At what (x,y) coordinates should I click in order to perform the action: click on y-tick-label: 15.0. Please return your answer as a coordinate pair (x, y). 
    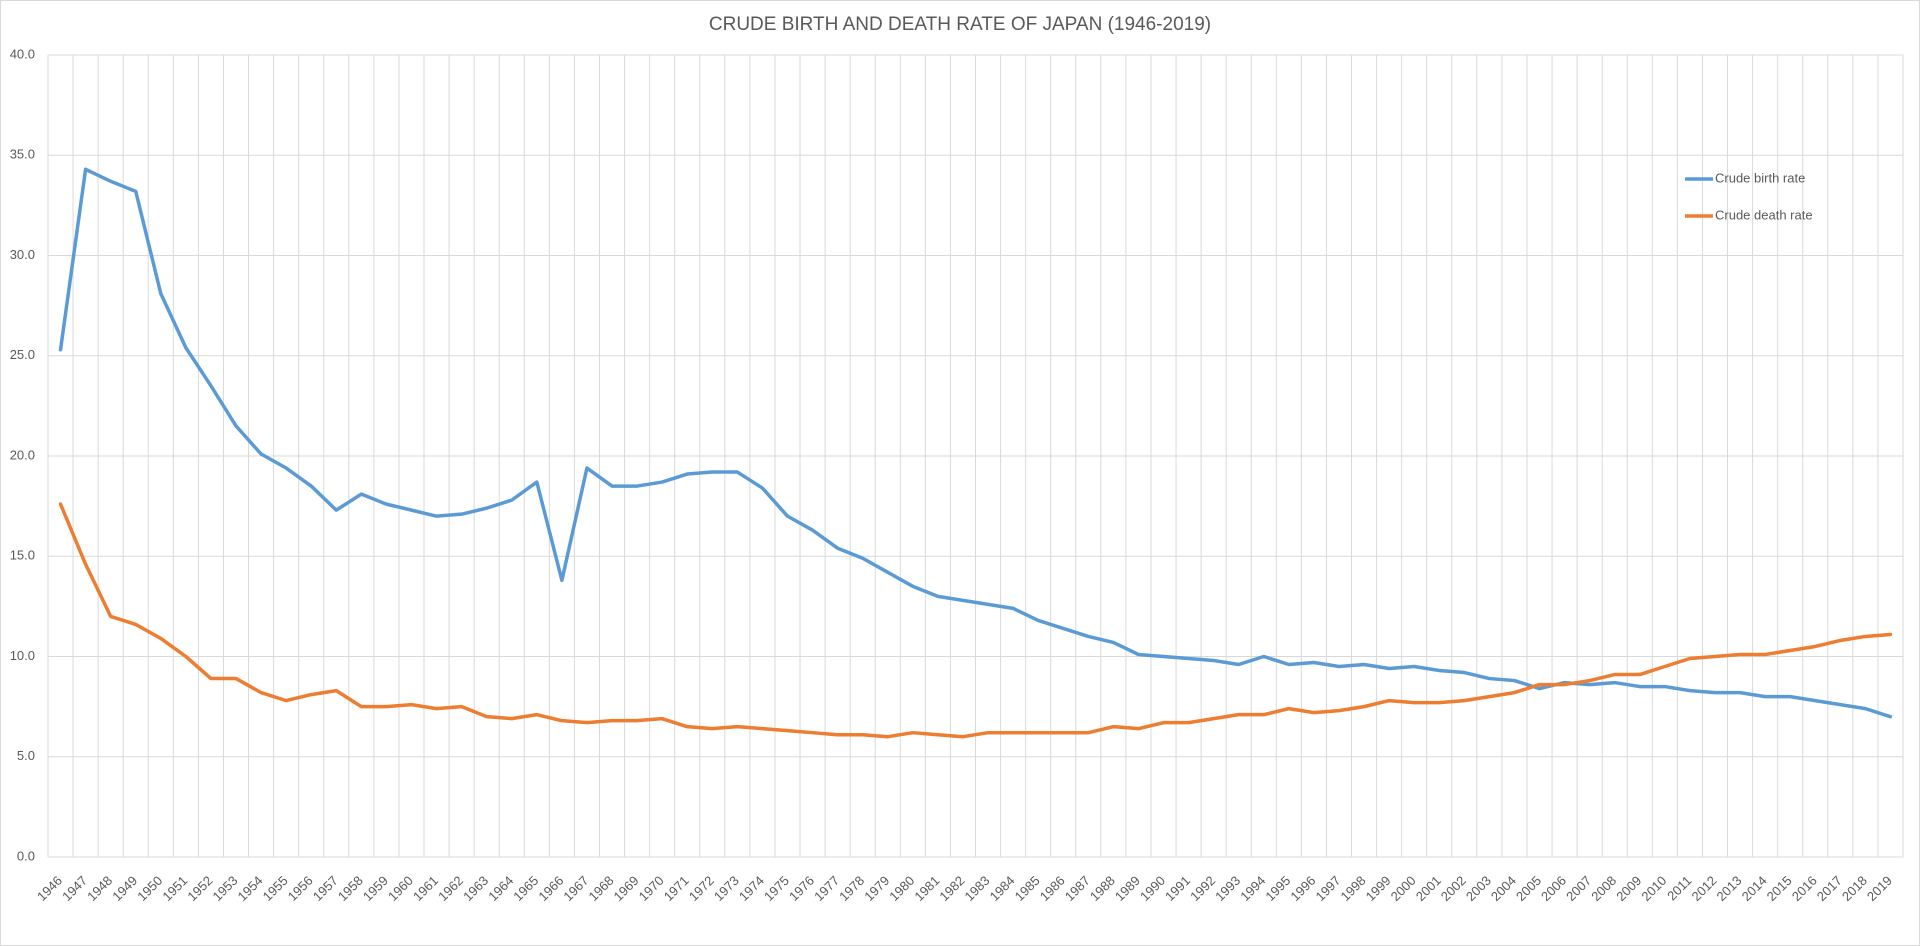
    Looking at the image, I should click on (22, 555).